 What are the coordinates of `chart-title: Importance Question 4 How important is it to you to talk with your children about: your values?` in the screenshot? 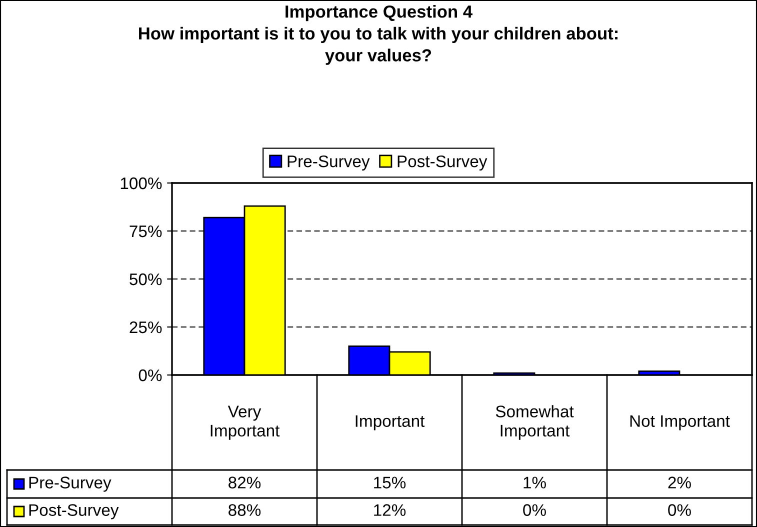 It's located at (378, 35).